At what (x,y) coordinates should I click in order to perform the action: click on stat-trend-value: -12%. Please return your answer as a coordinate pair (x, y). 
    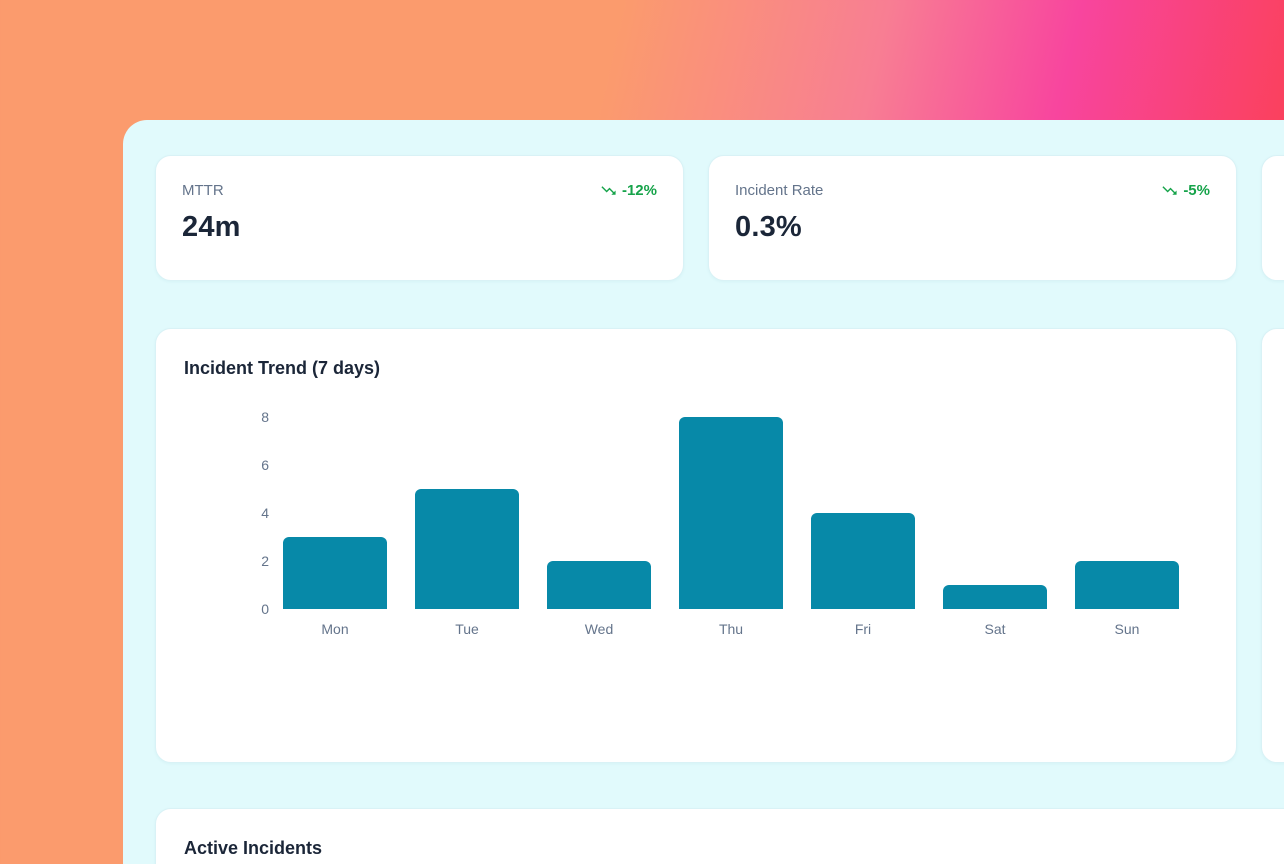
    Looking at the image, I should click on (639, 190).